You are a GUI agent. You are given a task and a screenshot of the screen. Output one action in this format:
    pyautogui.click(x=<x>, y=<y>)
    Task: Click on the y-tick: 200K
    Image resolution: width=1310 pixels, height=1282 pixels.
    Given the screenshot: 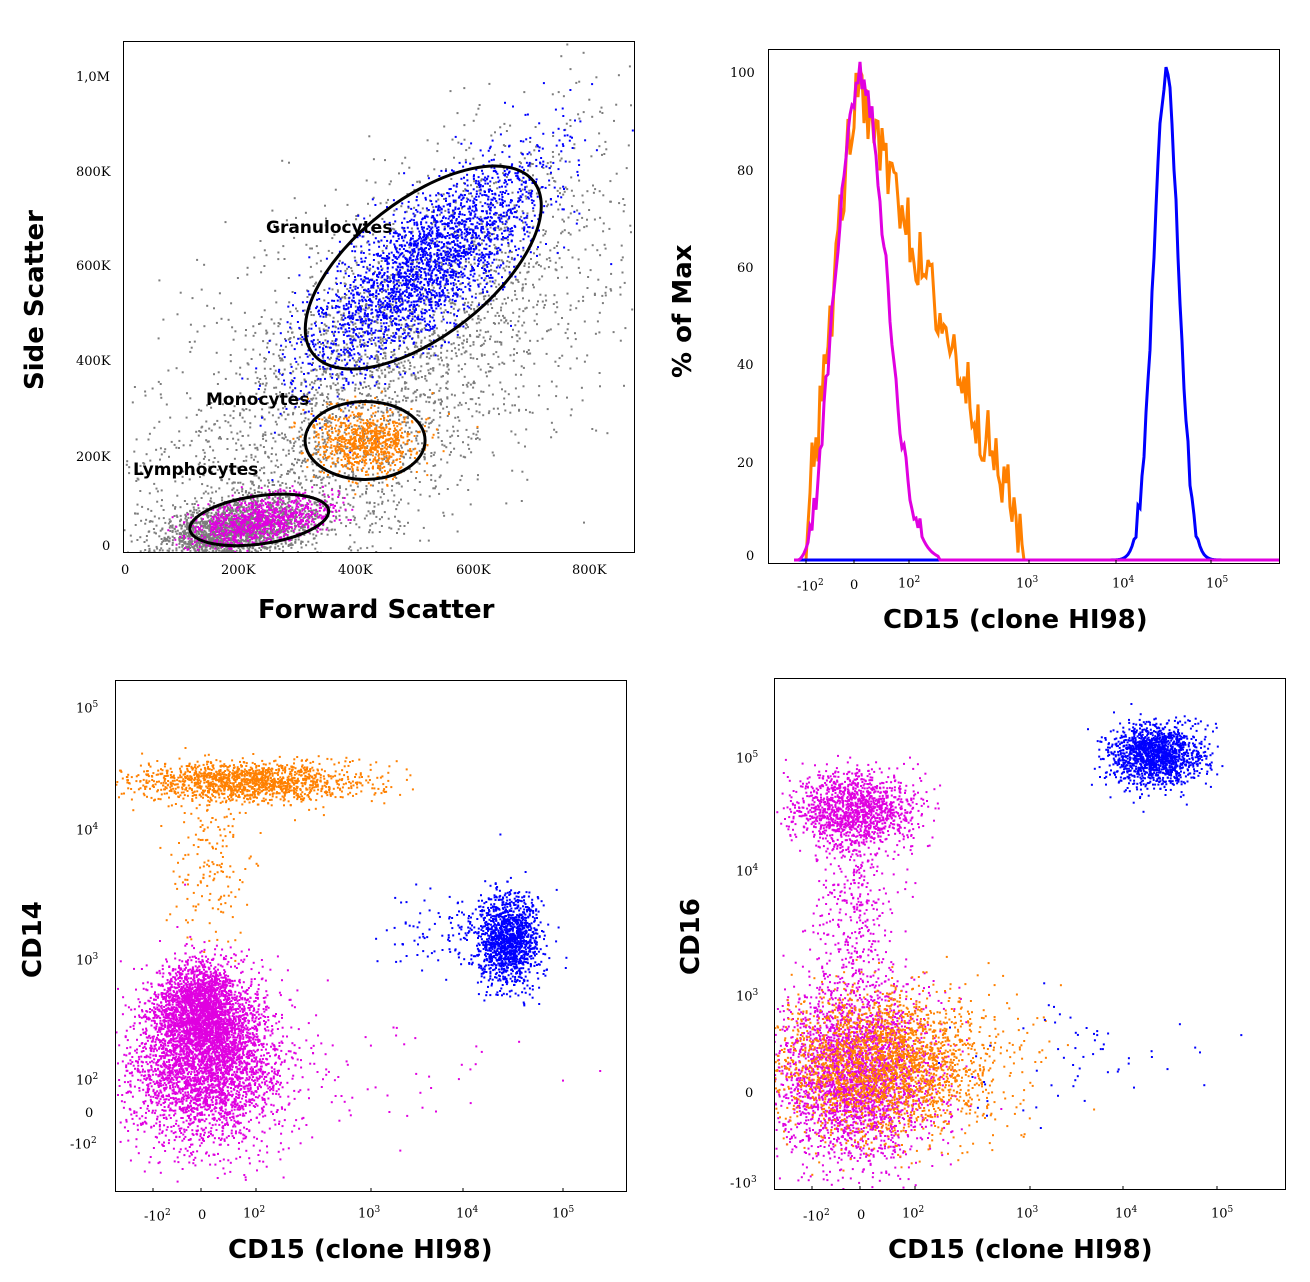 What is the action you would take?
    pyautogui.click(x=93, y=457)
    